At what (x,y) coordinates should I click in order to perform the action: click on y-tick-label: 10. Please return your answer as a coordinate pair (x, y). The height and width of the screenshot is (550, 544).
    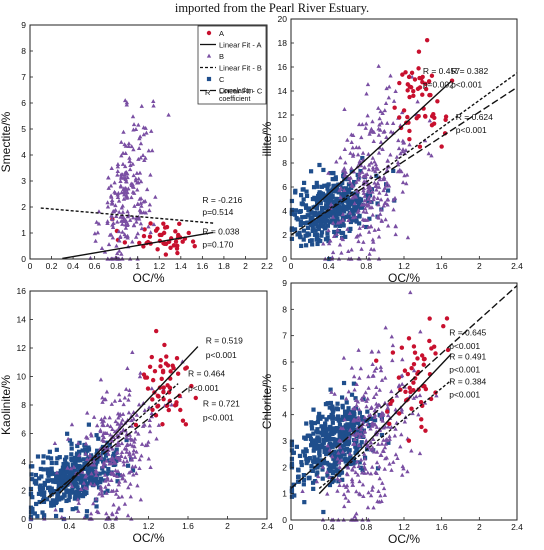
    Looking at the image, I should click on (283, 139).